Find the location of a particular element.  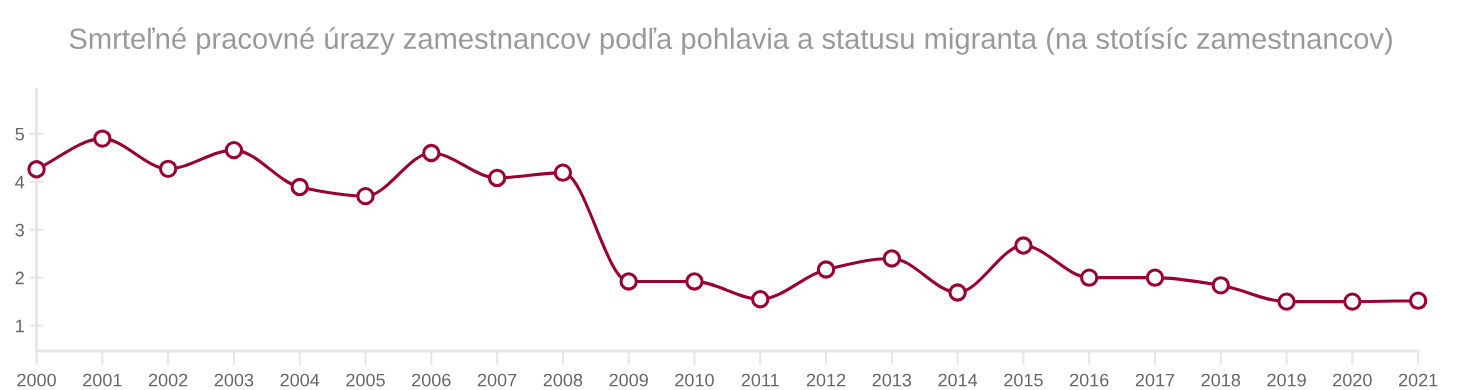

x-tick-label: 2013 is located at coordinates (892, 380).